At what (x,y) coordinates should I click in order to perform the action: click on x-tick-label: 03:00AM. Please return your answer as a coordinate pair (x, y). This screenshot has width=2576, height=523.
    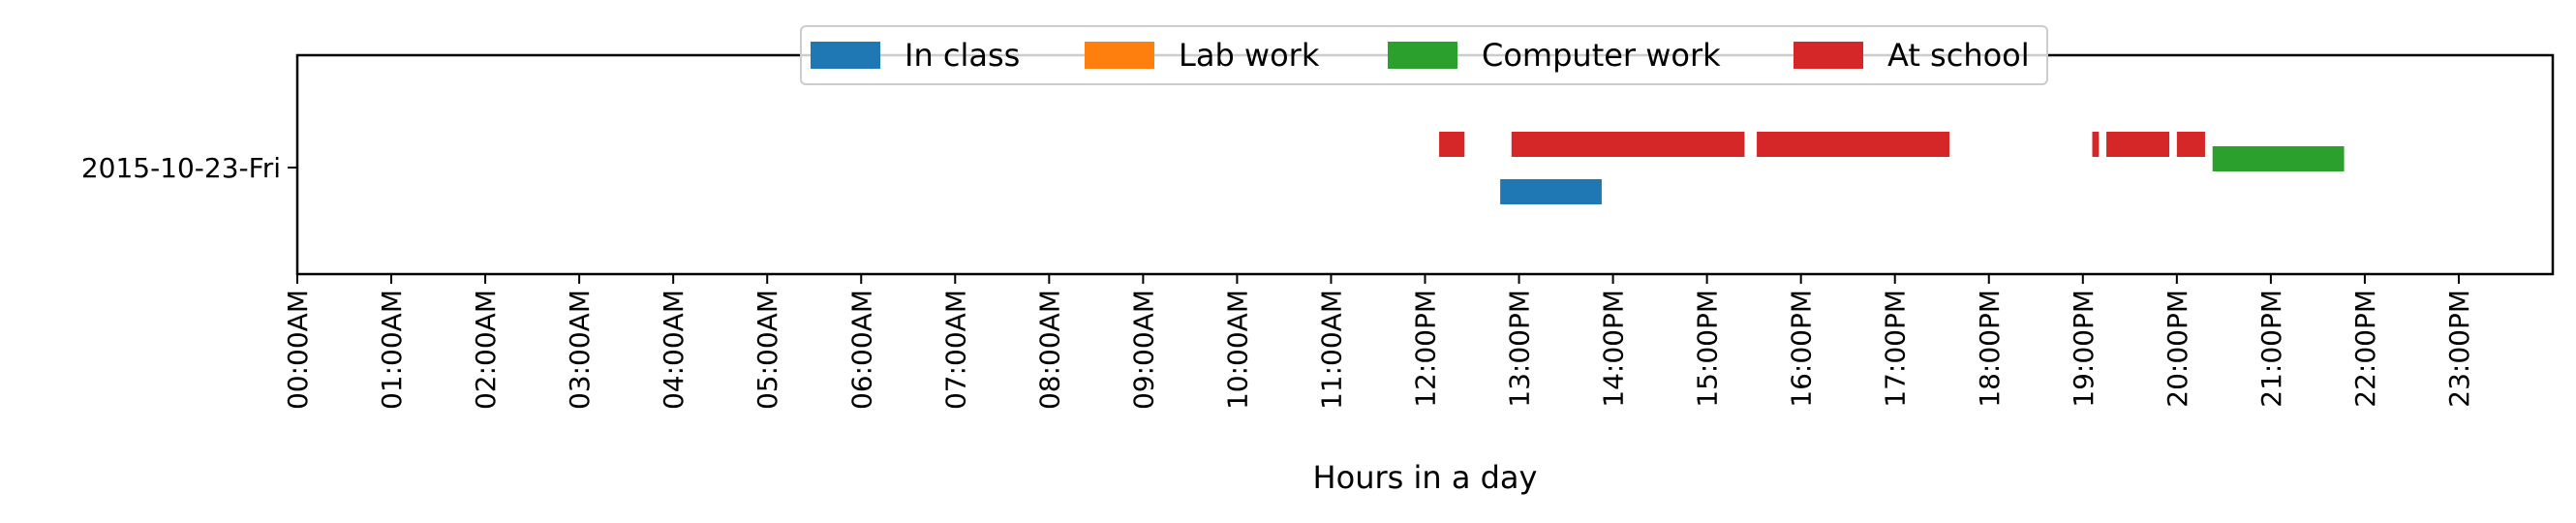
    Looking at the image, I should click on (580, 350).